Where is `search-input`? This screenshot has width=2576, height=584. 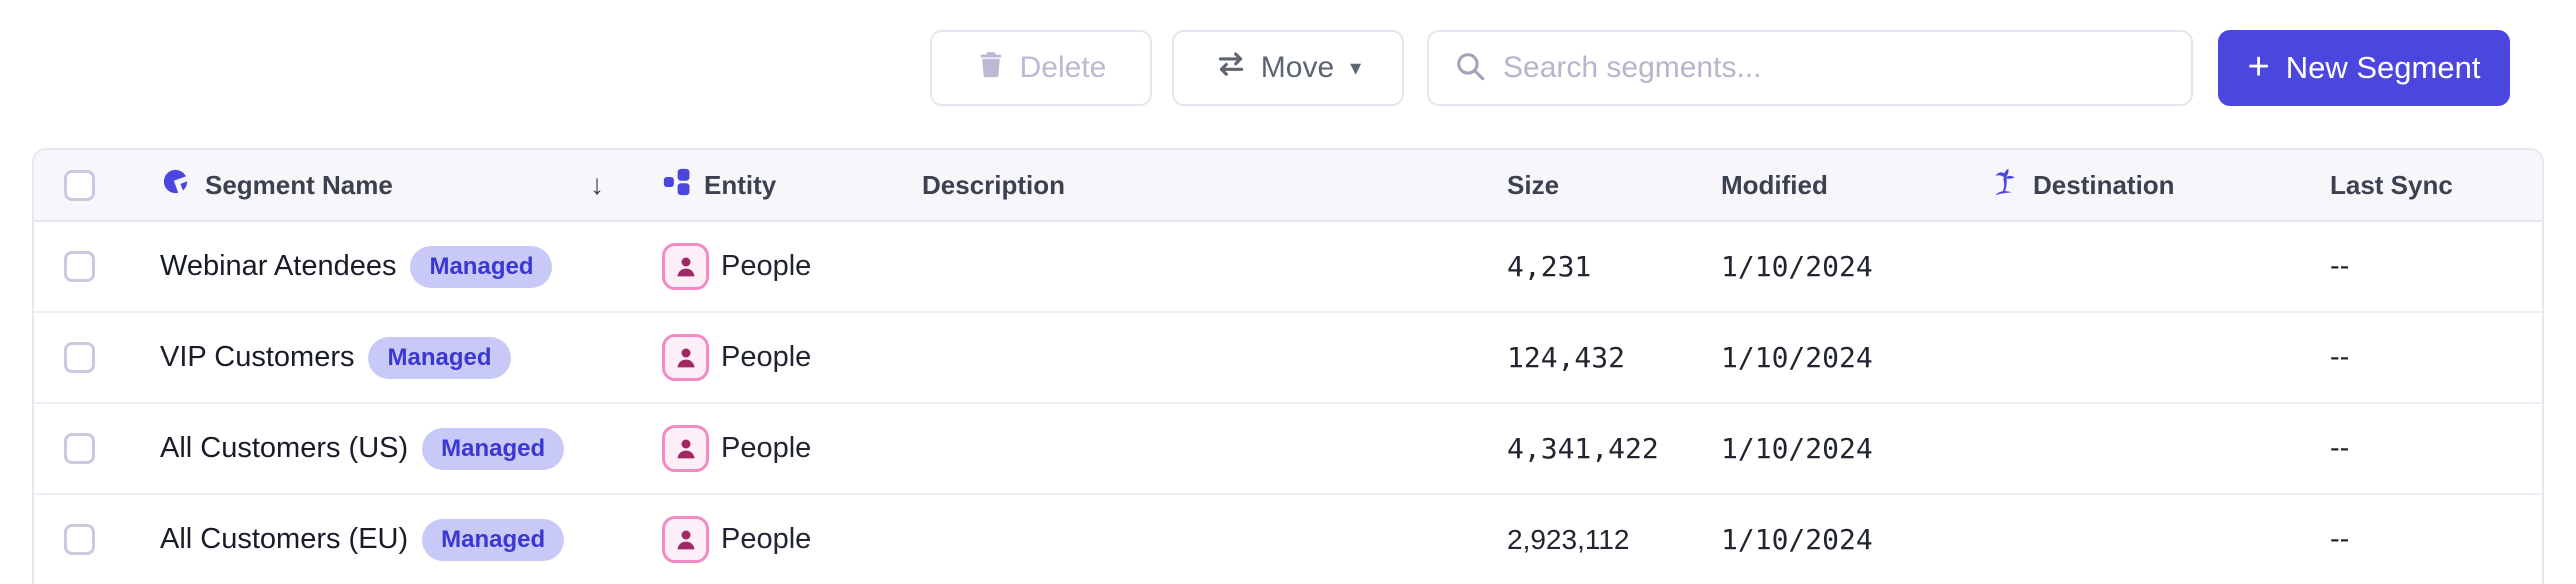 search-input is located at coordinates (1835, 68).